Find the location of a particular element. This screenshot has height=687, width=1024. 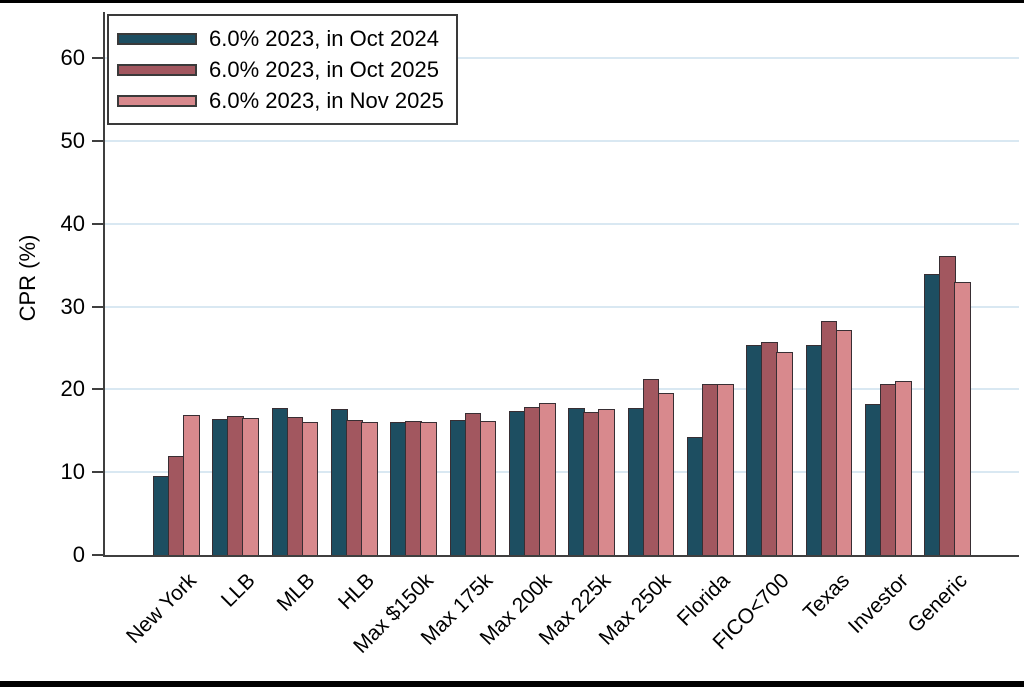

x-category-label: New York is located at coordinates (161, 608).